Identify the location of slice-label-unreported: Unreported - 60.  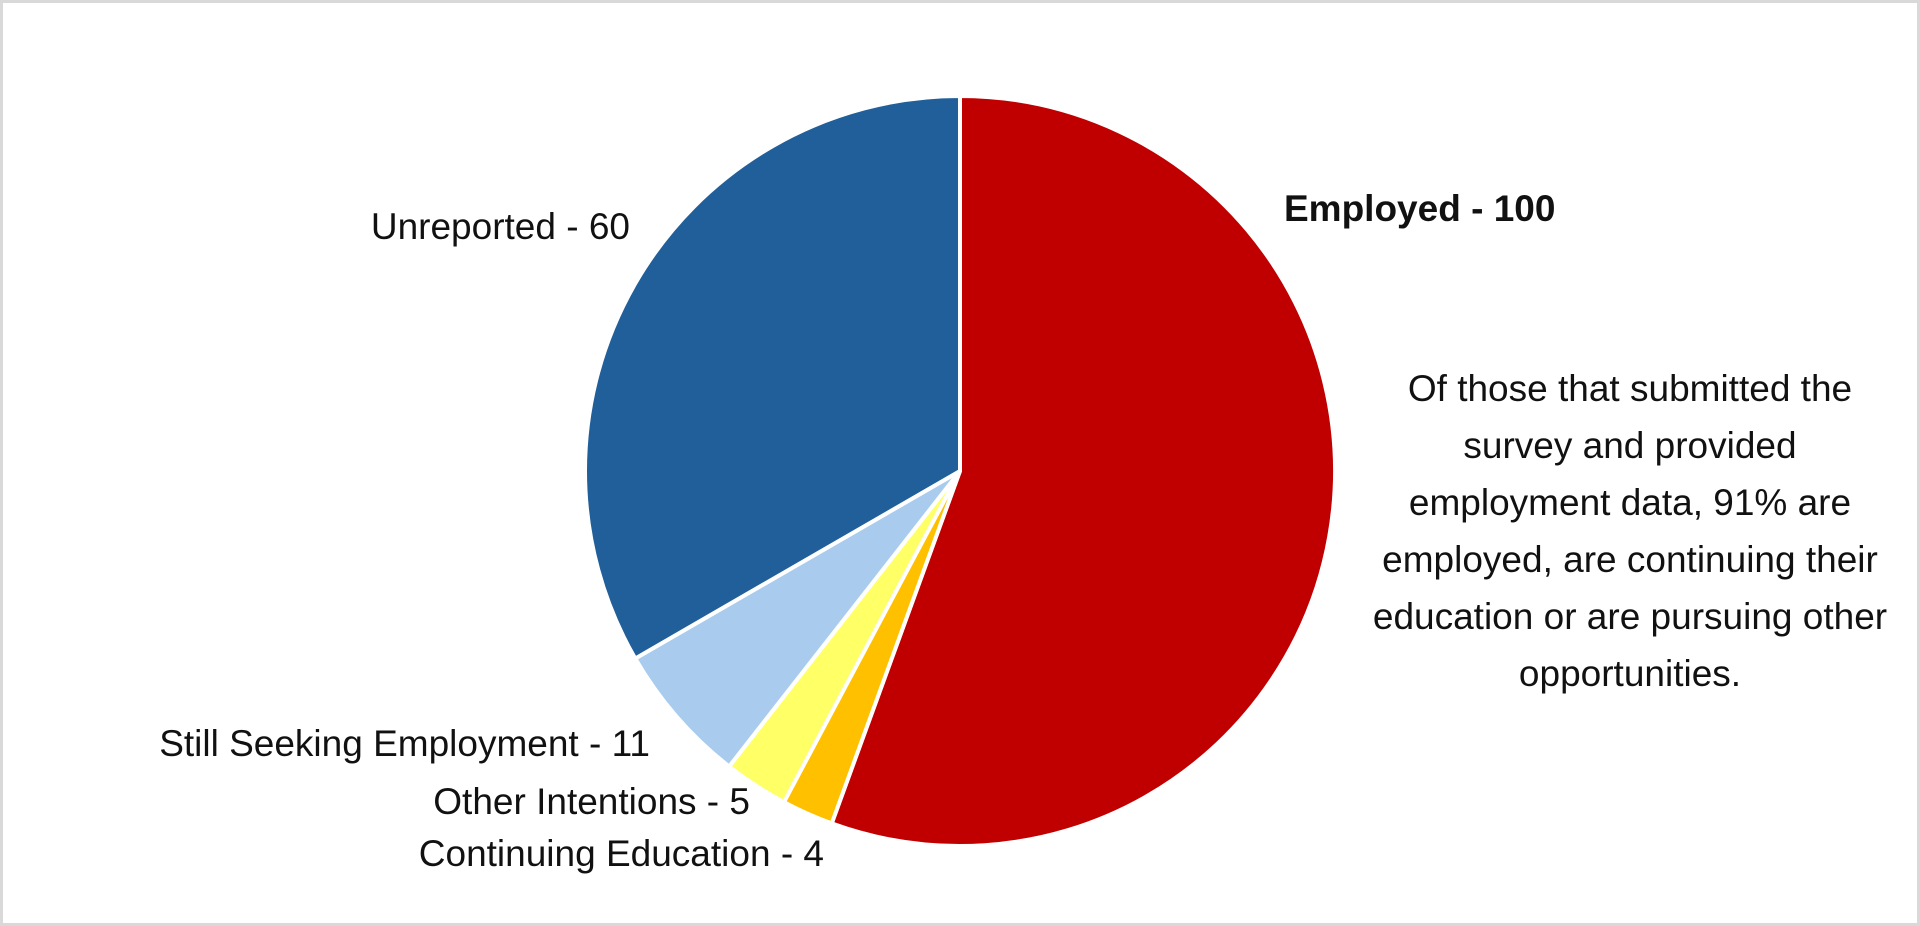
(500, 226).